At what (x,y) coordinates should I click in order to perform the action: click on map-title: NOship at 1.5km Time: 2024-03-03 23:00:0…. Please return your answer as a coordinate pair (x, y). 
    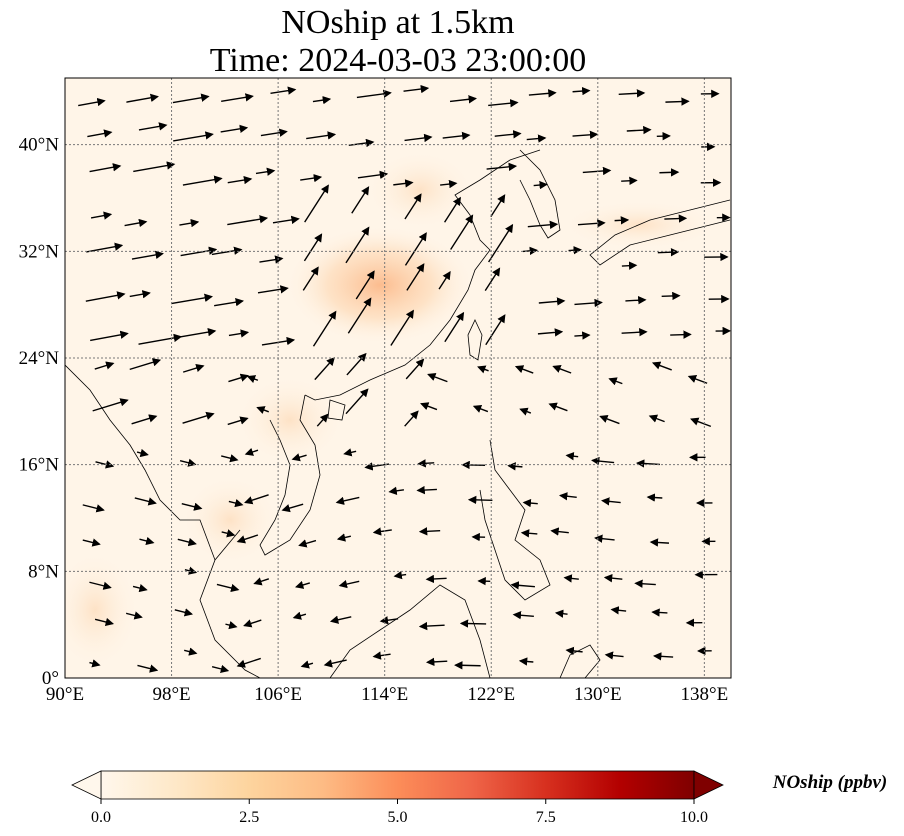
    Looking at the image, I should click on (398, 42).